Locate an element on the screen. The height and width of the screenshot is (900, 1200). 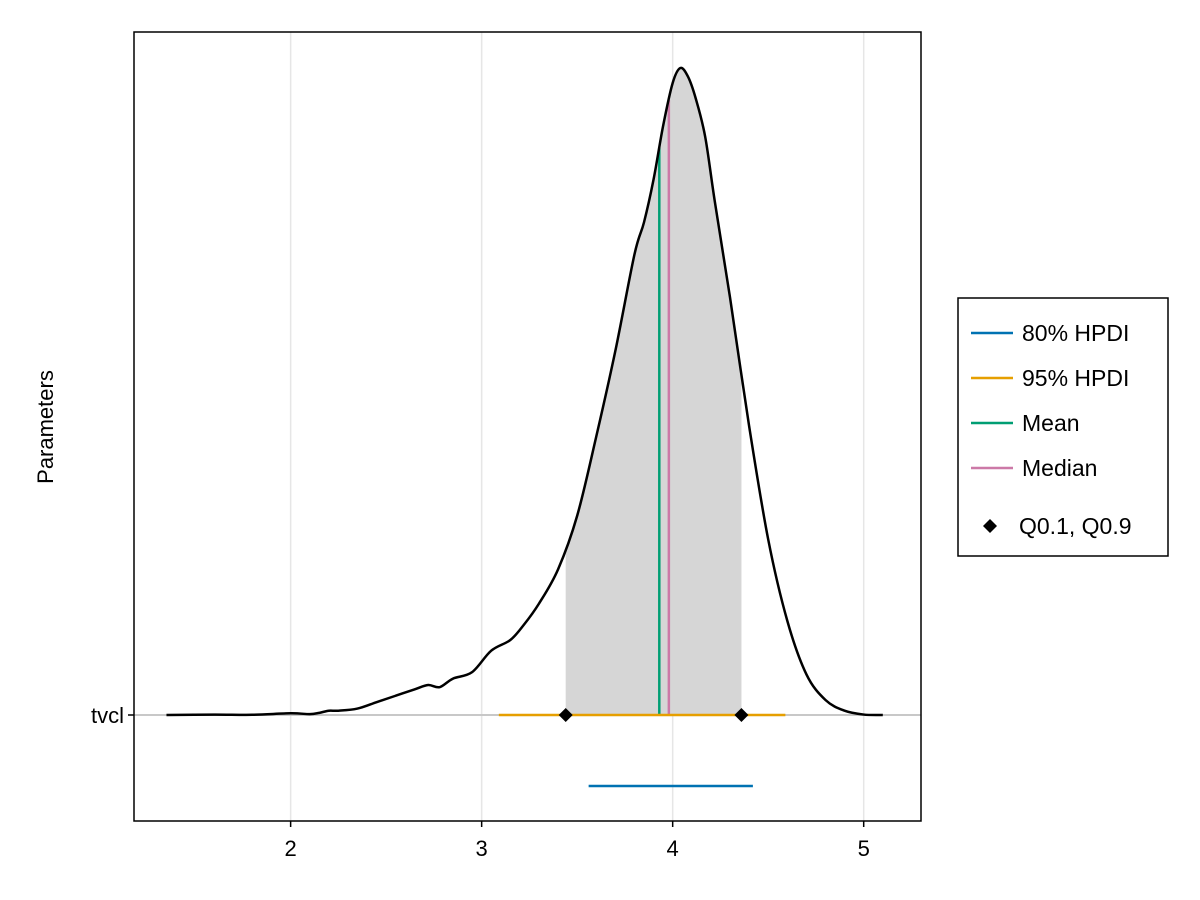
legend-label: 80% HPDI is located at coordinates (1075, 333).